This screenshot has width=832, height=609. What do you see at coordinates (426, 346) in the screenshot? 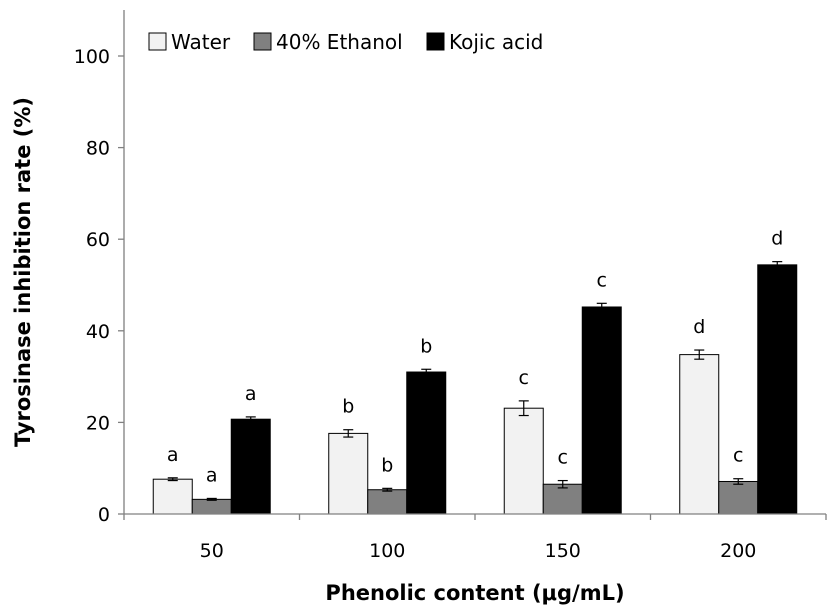
I see `significance-label-kojic-acid-100: b` at bounding box center [426, 346].